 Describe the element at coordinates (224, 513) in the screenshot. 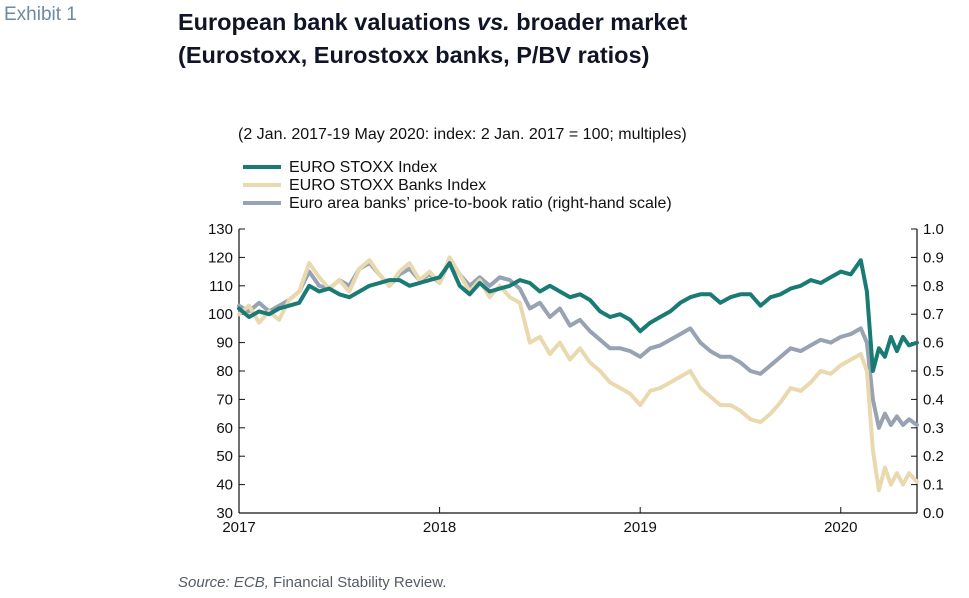

I see `y-tick-label-left: 30` at that location.